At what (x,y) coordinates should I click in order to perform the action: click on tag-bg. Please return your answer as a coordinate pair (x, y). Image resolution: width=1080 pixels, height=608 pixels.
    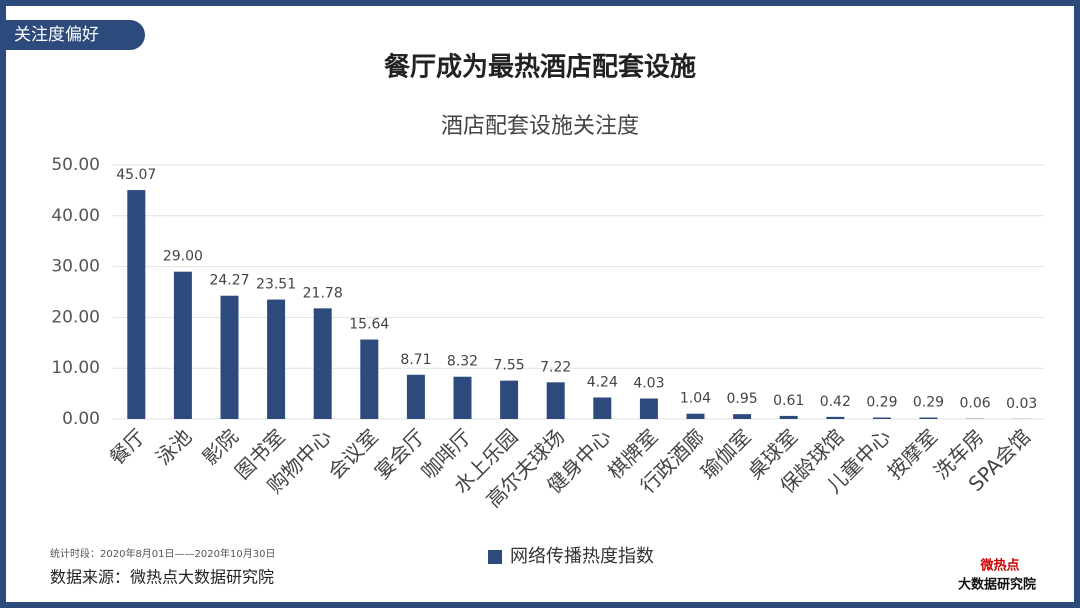
    Looking at the image, I should click on (75, 35).